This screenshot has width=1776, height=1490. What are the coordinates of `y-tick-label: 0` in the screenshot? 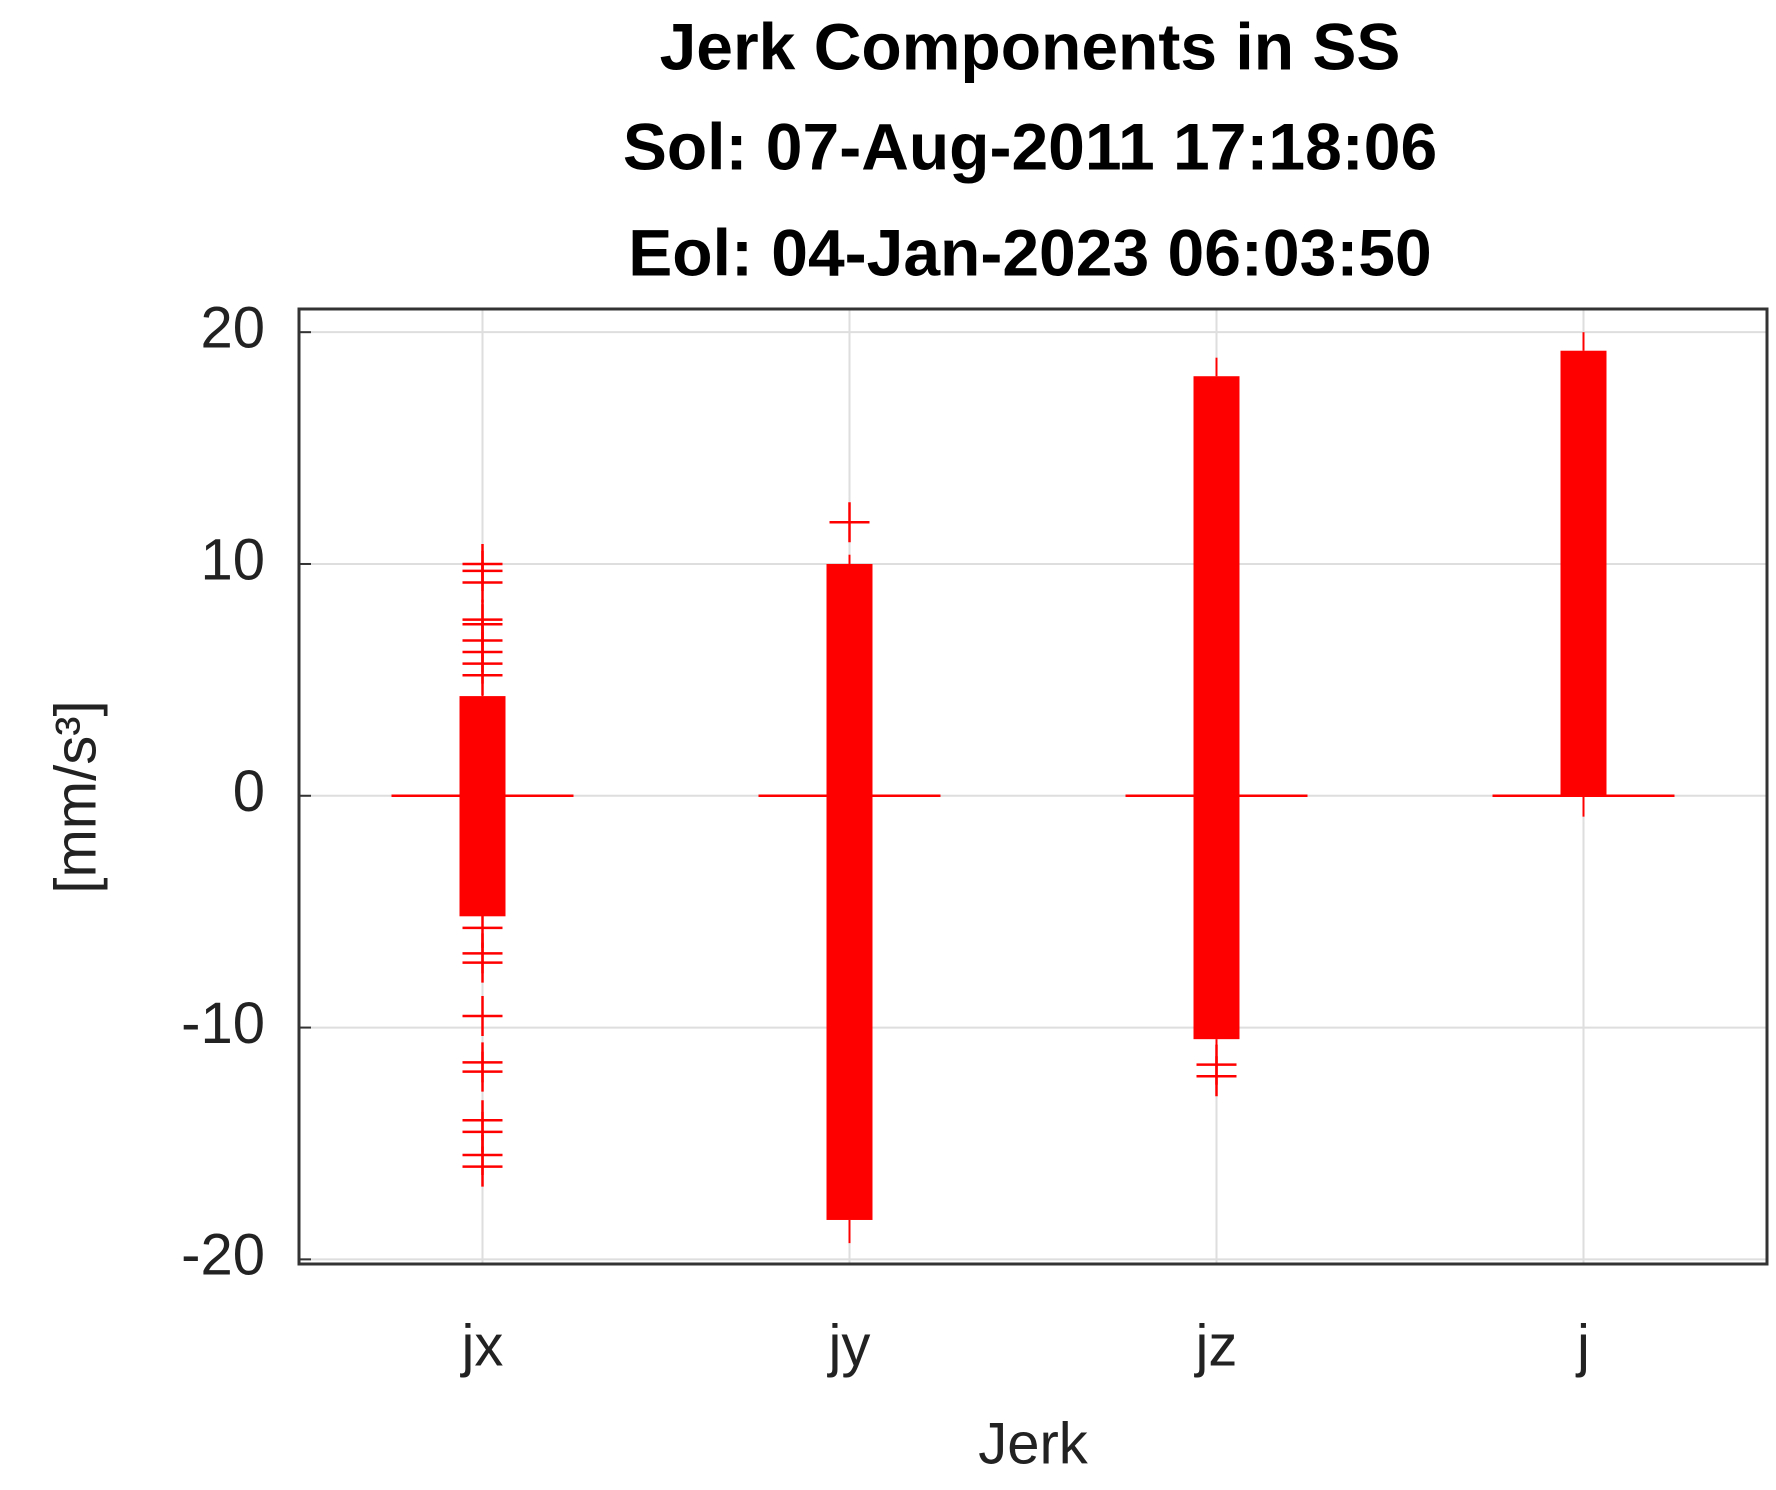 It's located at (249, 791).